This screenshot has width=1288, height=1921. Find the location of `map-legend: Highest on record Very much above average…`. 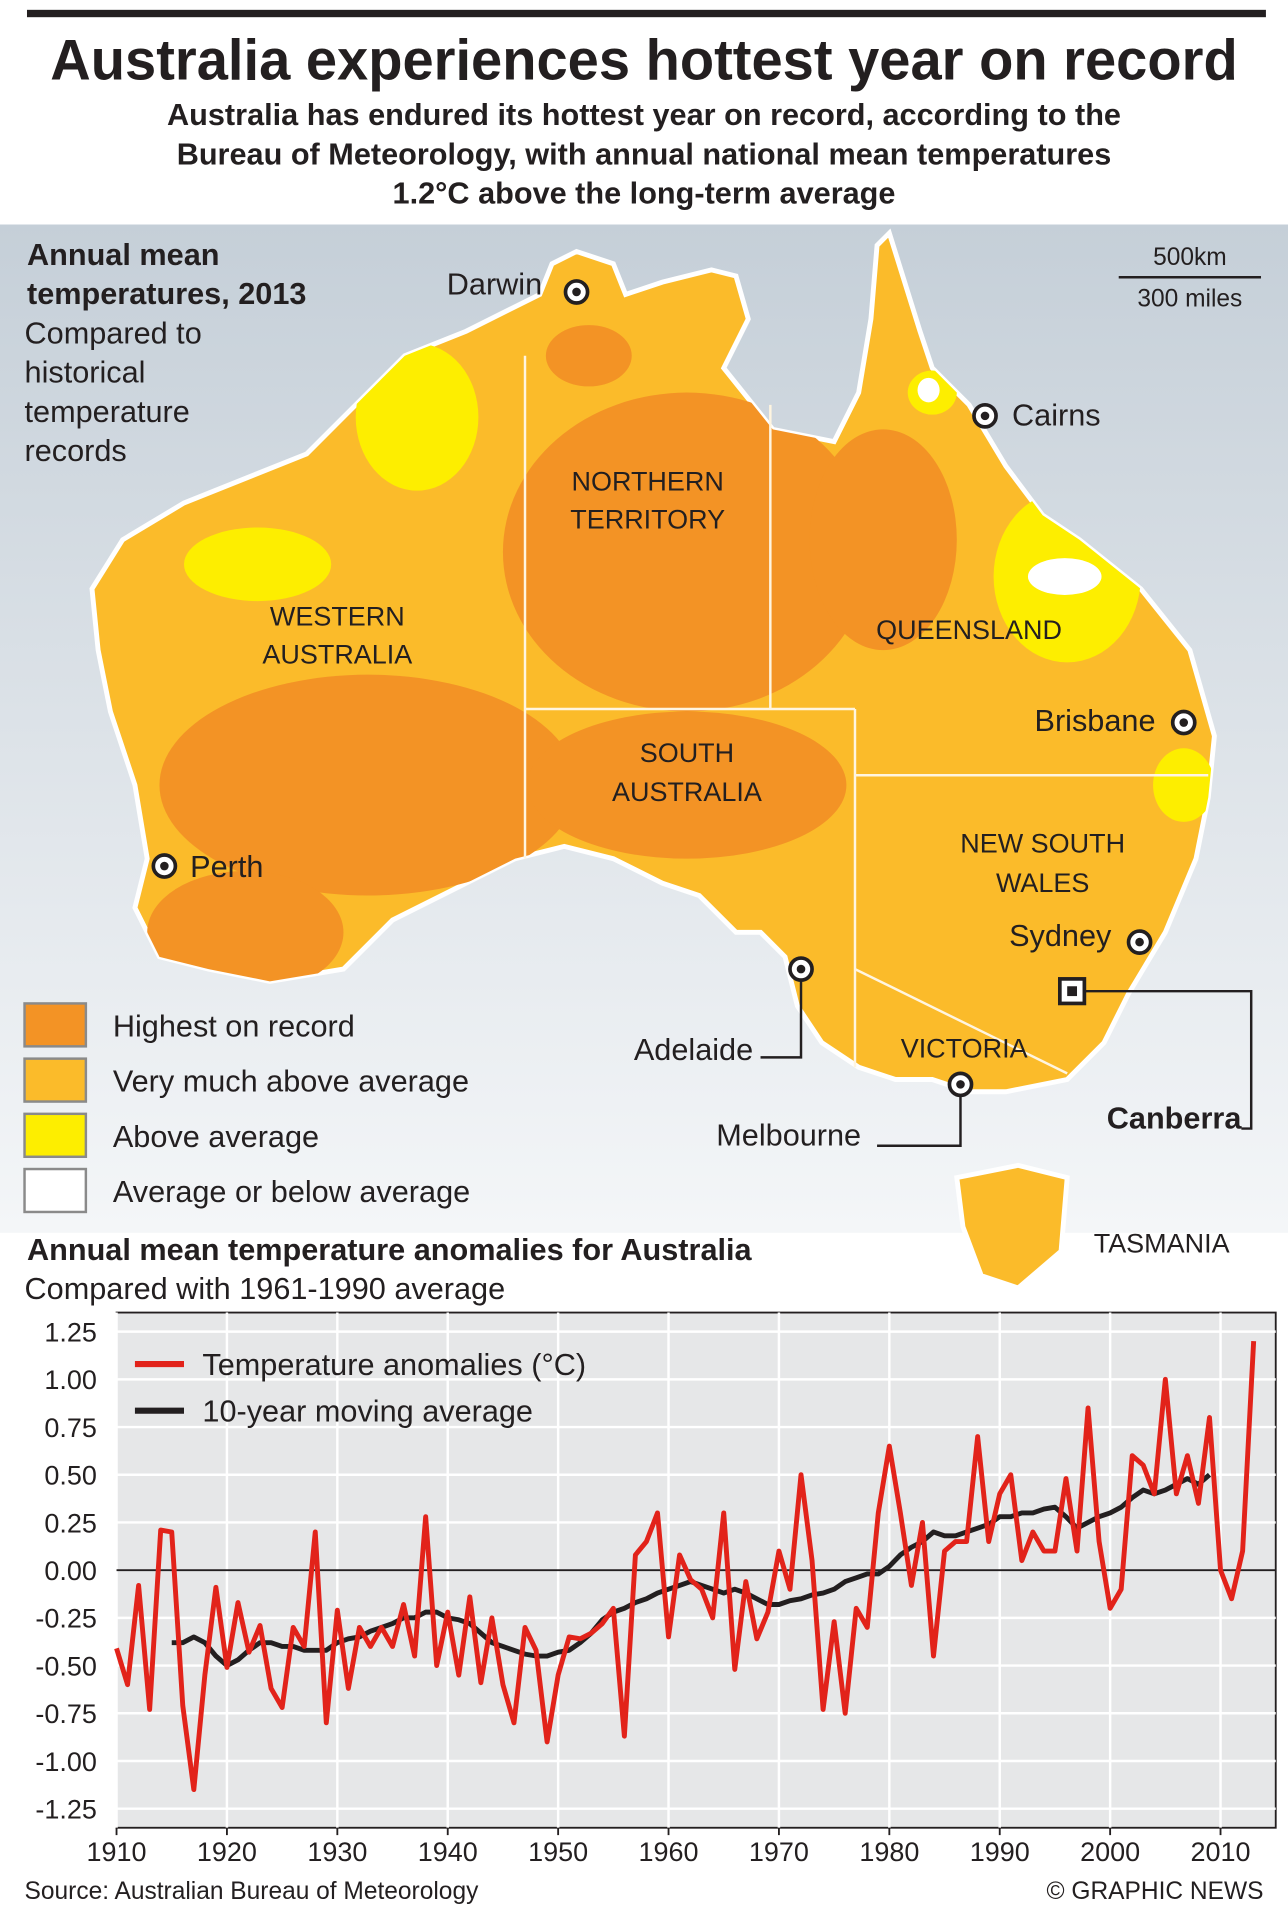

map-legend: Highest on record Very much above average… is located at coordinates (246, 1108).